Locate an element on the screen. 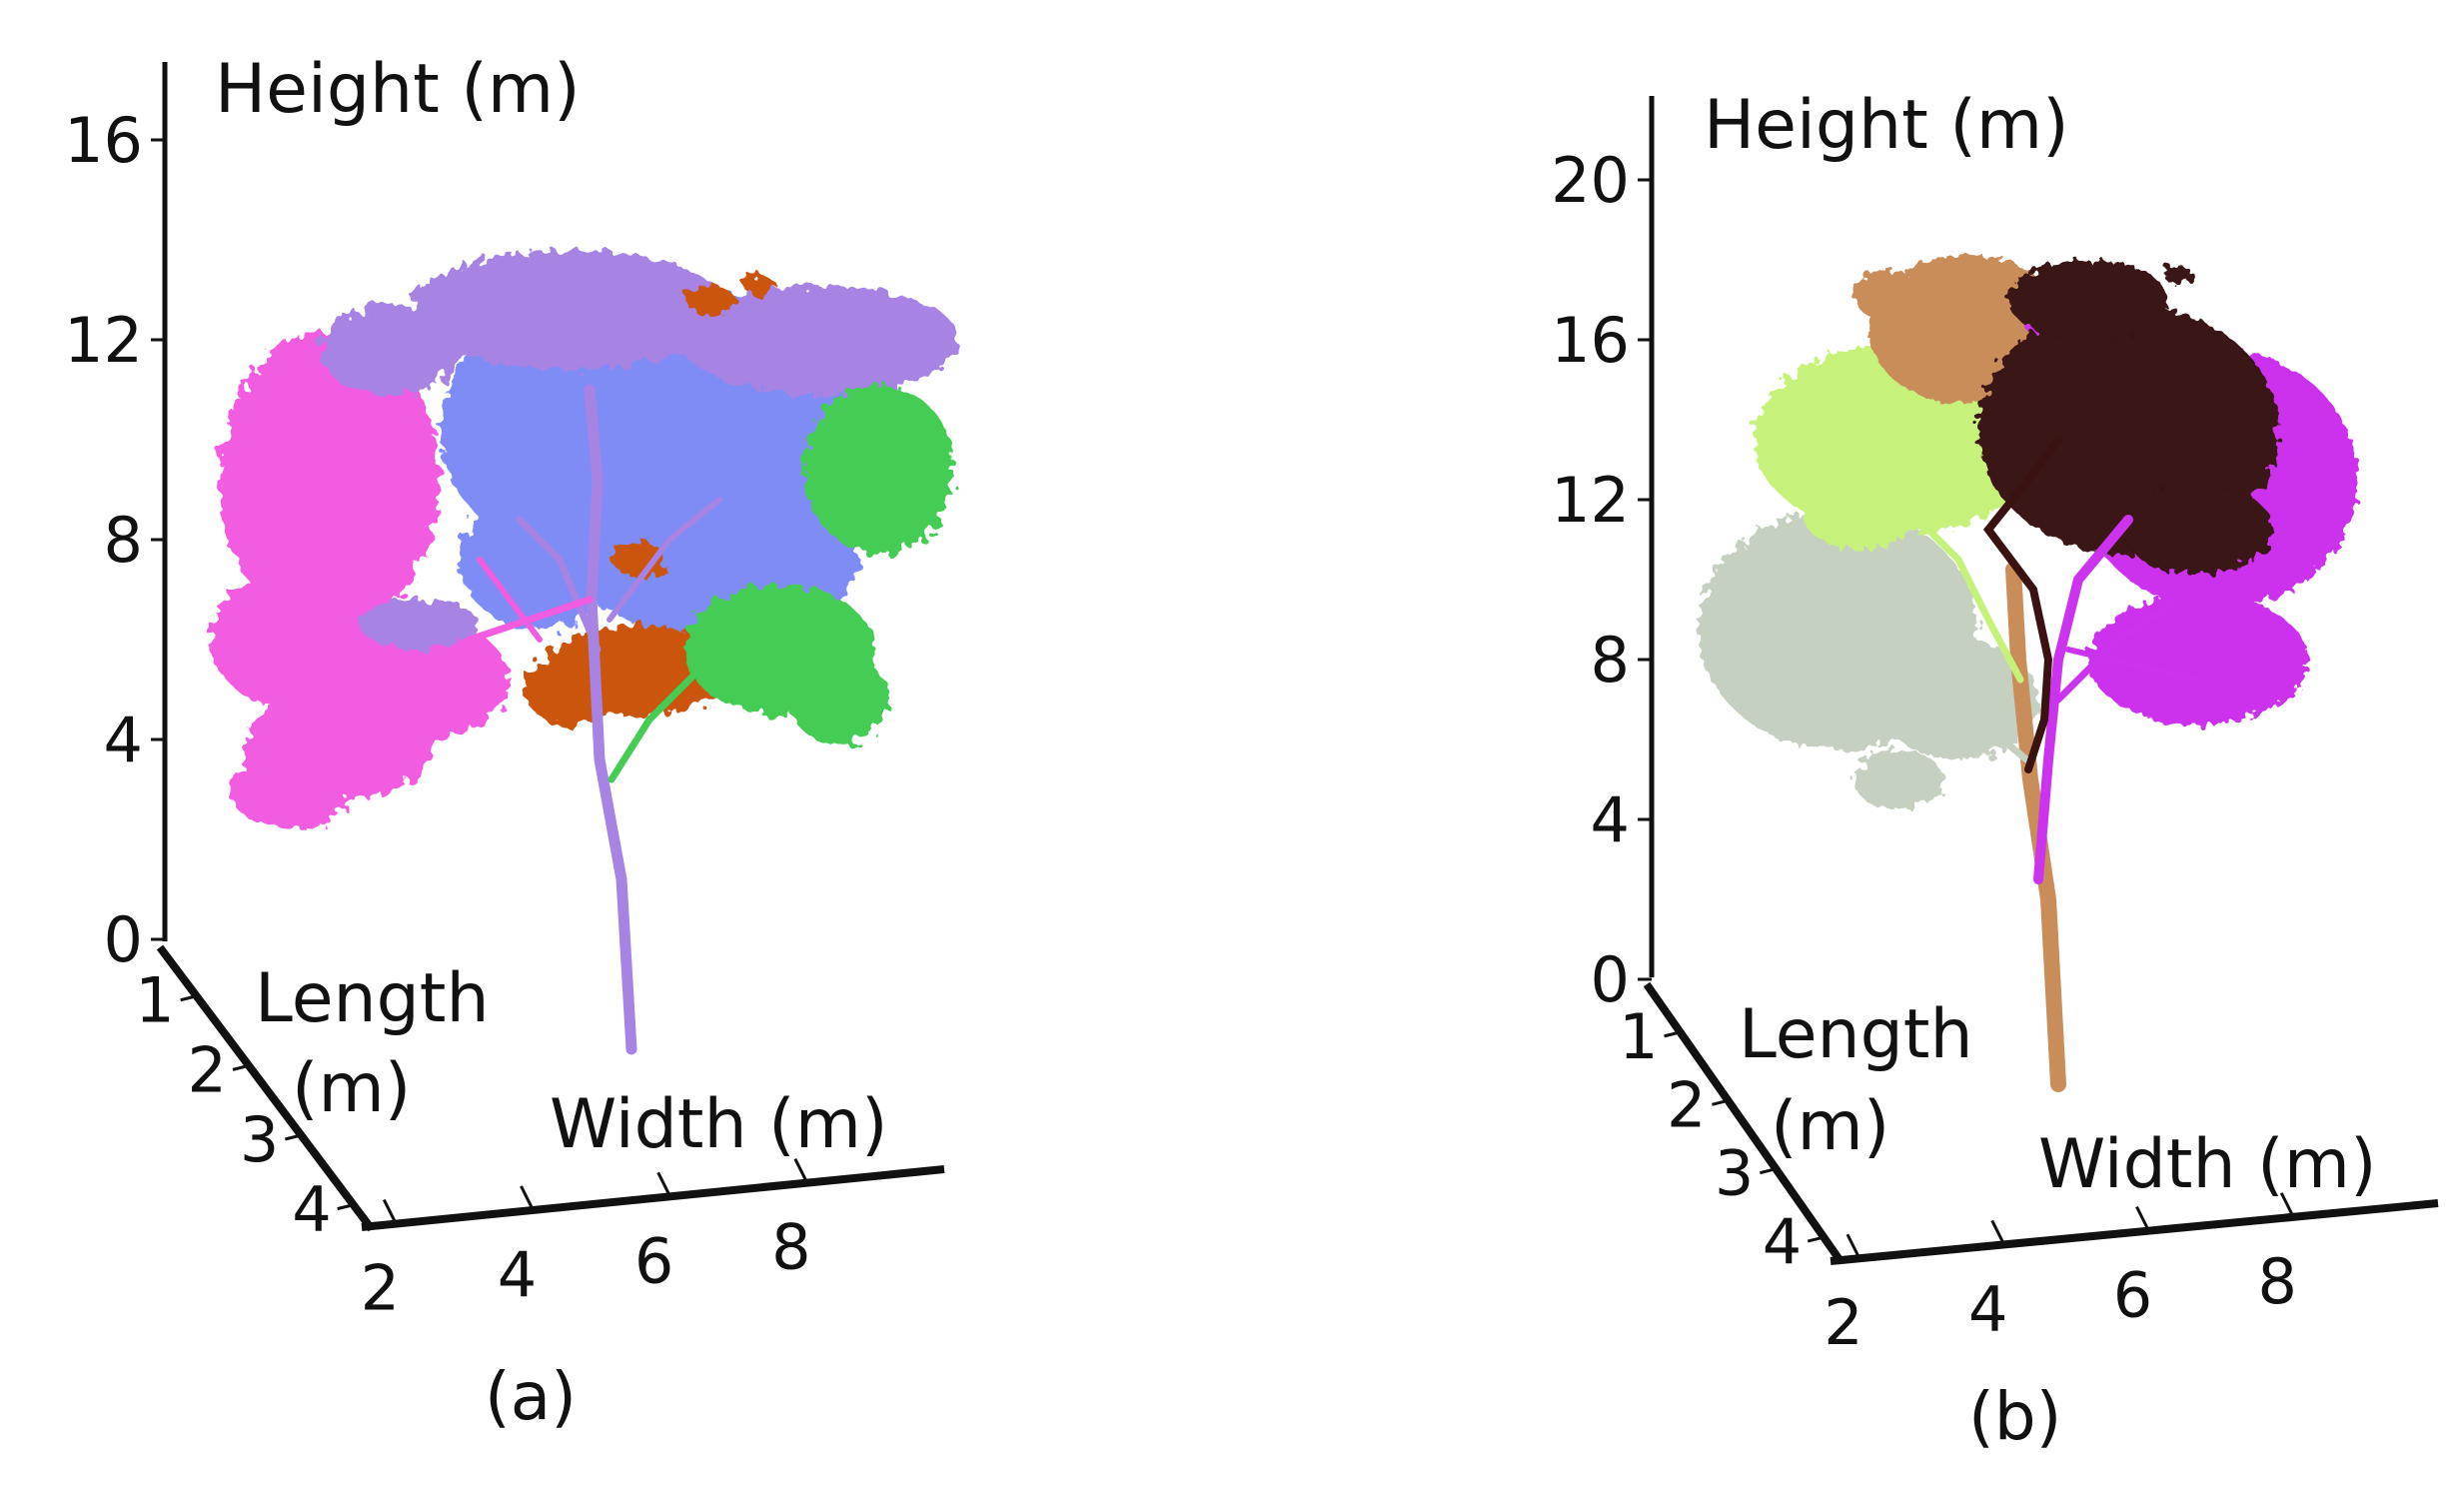 This screenshot has width=2464, height=1487. width-tick-label-a: 6 is located at coordinates (653, 1260).